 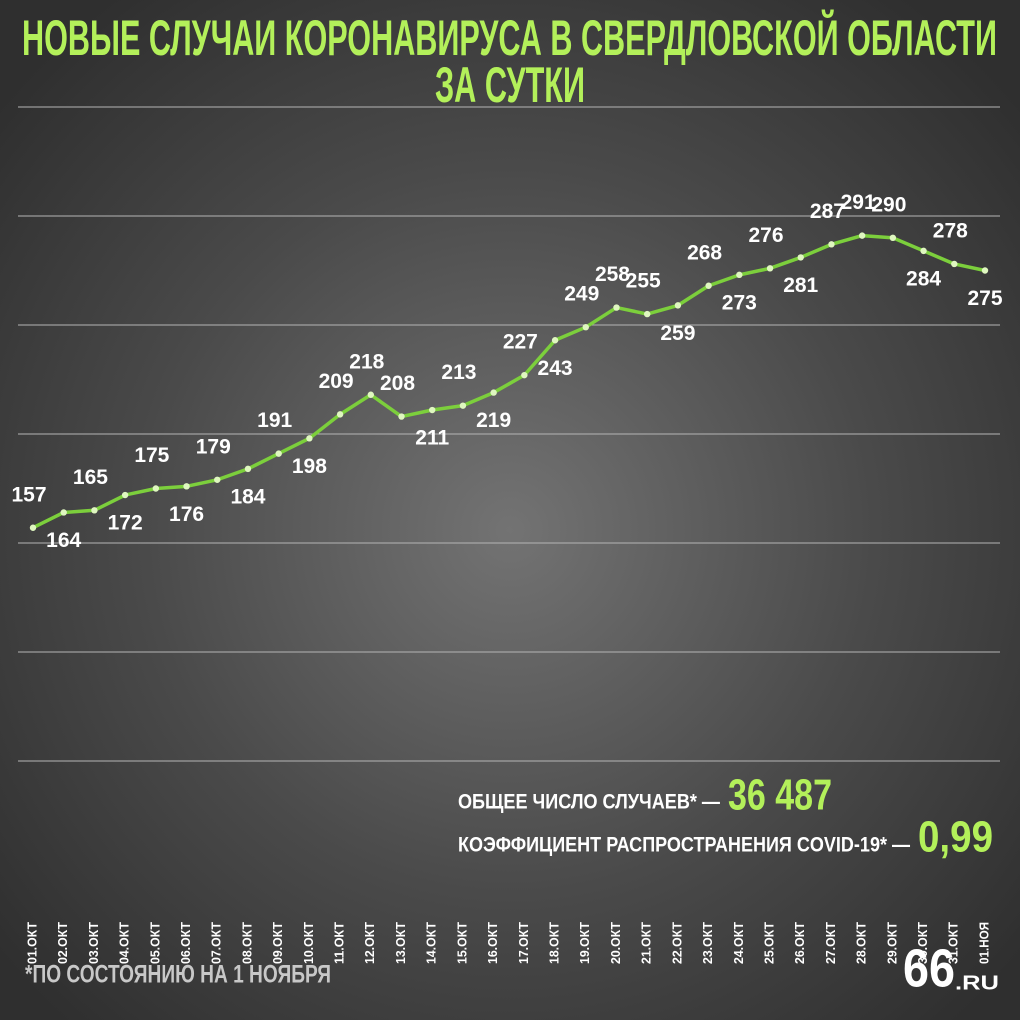 I want to click on footnote: *ПО СОСТОЯНИЮ НА 1 НОЯБРЯ, so click(x=178, y=975).